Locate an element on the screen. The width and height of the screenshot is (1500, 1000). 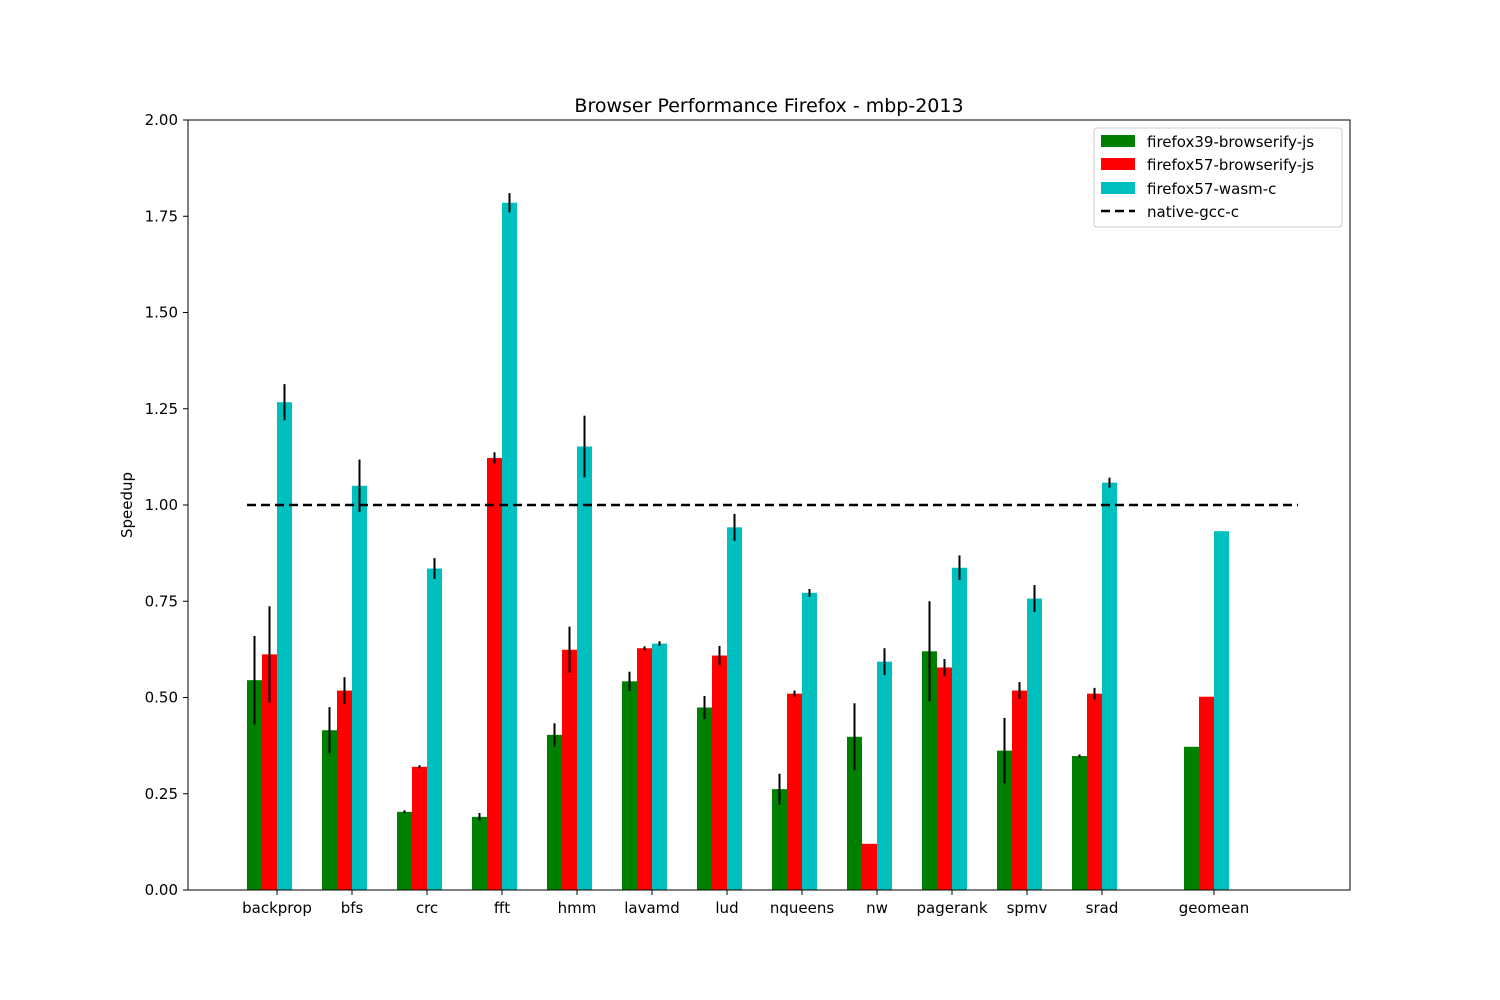
bar-firefox57-wasm-c-nqueens is located at coordinates (809, 741).